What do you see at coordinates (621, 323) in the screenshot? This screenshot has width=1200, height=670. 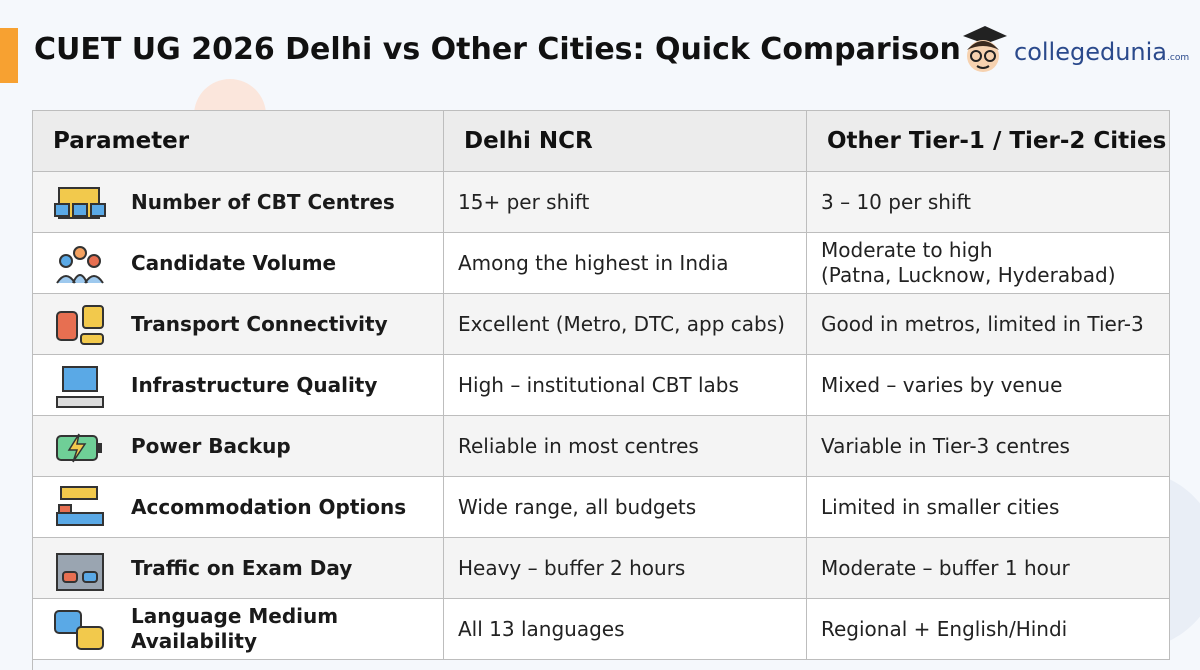 I see `value-cell-text: Excellent (Metro, DTC, app cabs)` at bounding box center [621, 323].